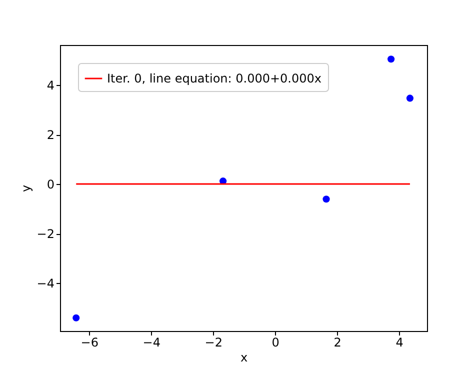  What do you see at coordinates (276, 343) in the screenshot?
I see `x-tick-label: 0` at bounding box center [276, 343].